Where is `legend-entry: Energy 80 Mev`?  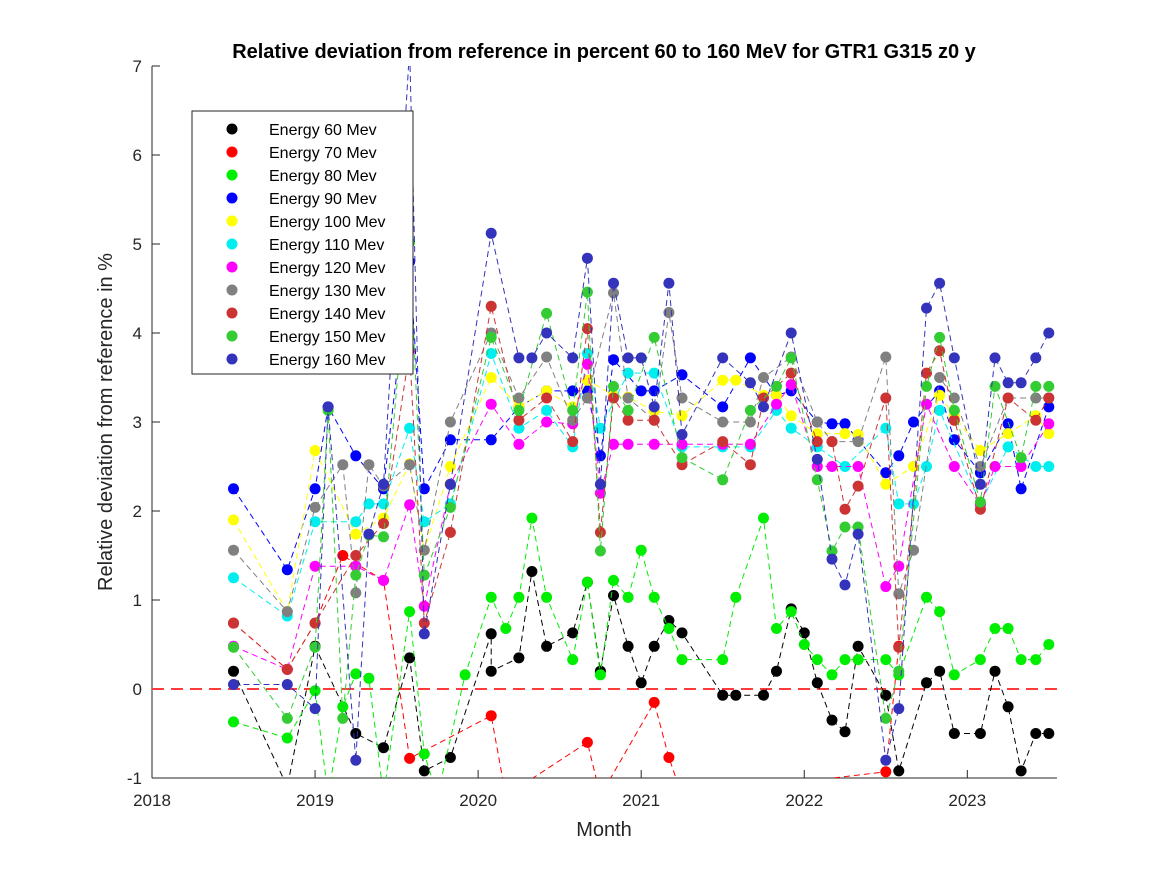 legend-entry: Energy 80 Mev is located at coordinates (323, 176).